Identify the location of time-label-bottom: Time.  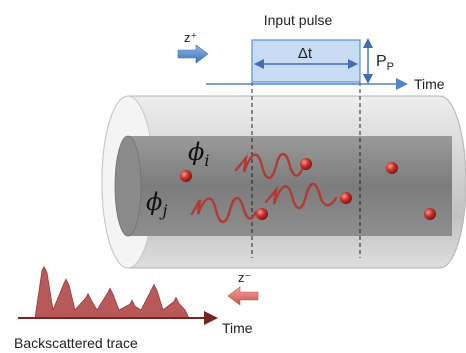
(237, 328).